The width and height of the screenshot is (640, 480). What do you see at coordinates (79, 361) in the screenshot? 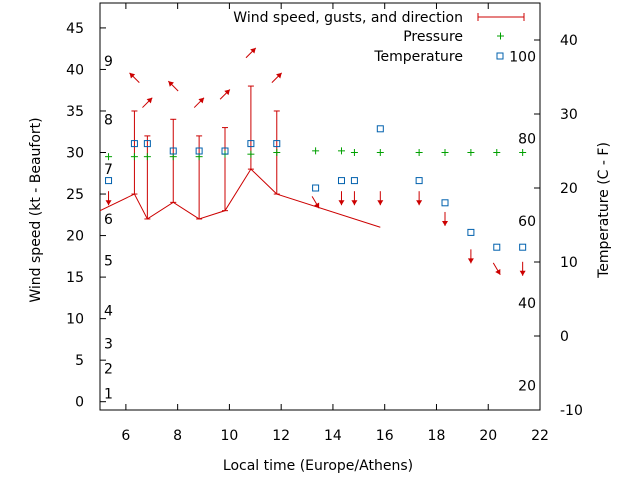
I see `y-tick-label: 5` at bounding box center [79, 361].